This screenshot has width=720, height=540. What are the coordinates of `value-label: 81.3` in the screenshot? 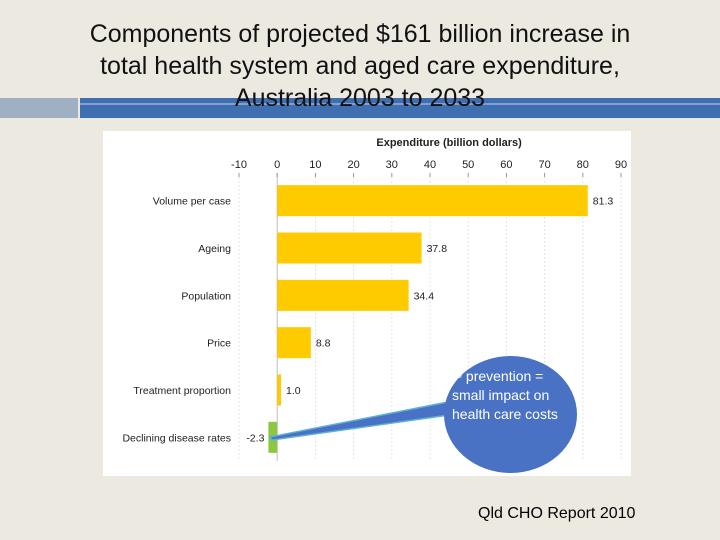 It's located at (603, 202).